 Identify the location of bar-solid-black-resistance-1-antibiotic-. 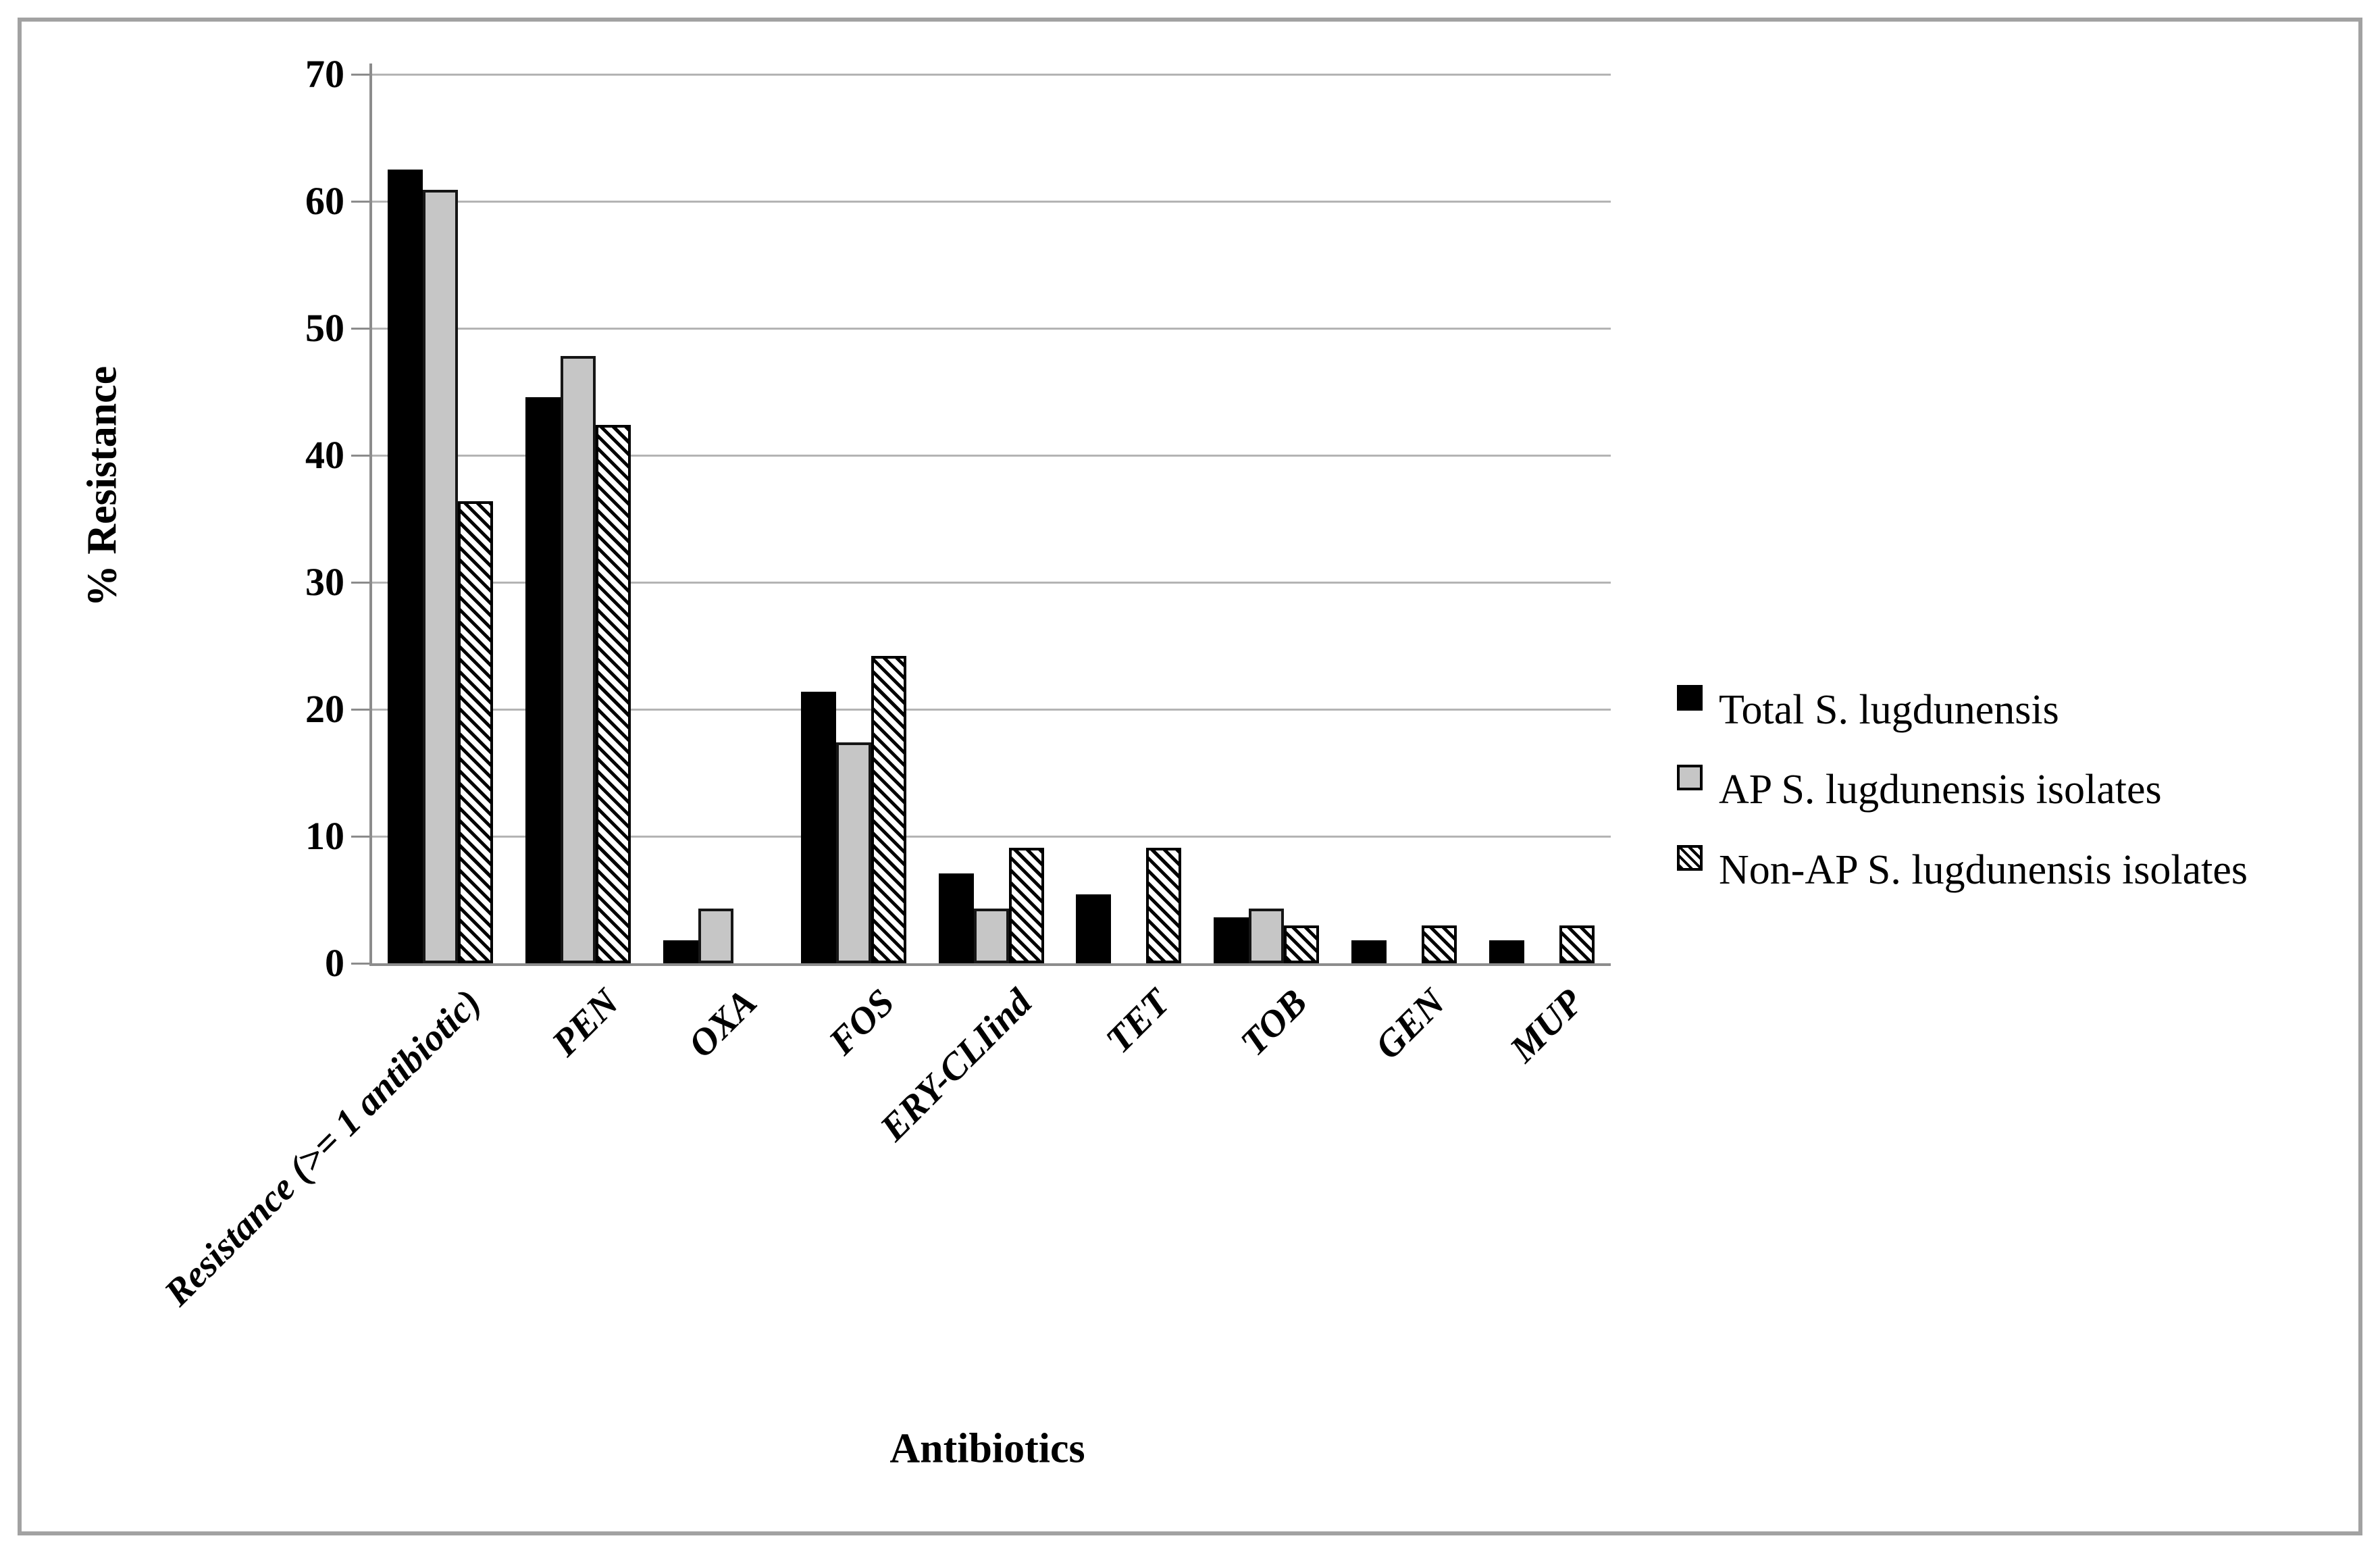
(405, 566).